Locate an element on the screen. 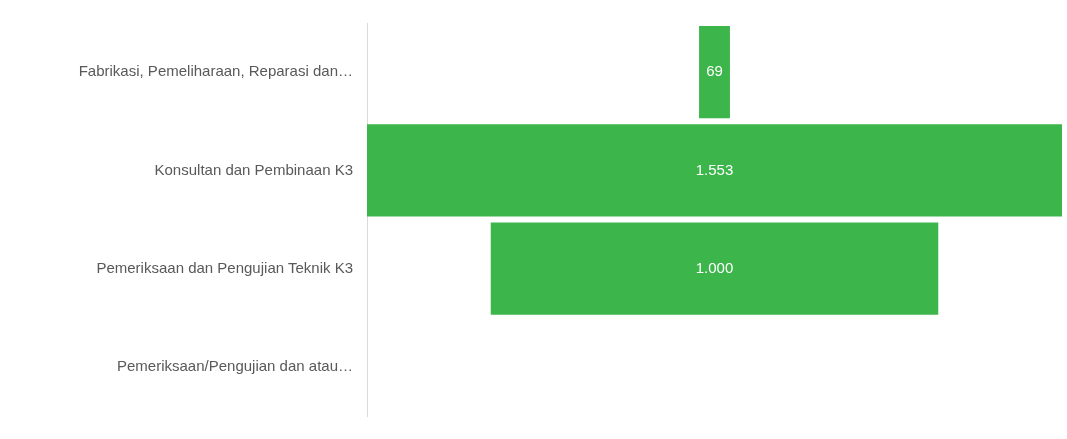  data-label: 1.553 is located at coordinates (714, 169).